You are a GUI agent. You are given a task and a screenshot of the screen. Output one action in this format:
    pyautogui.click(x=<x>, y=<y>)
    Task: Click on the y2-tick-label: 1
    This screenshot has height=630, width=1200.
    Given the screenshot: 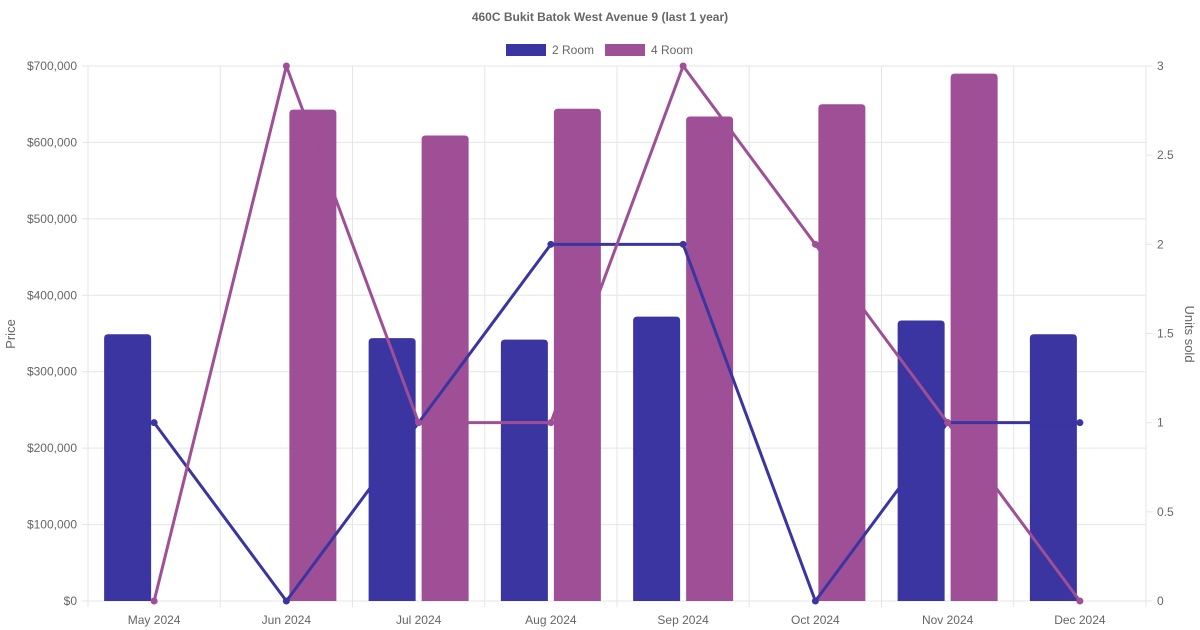 What is the action you would take?
    pyautogui.click(x=1160, y=423)
    